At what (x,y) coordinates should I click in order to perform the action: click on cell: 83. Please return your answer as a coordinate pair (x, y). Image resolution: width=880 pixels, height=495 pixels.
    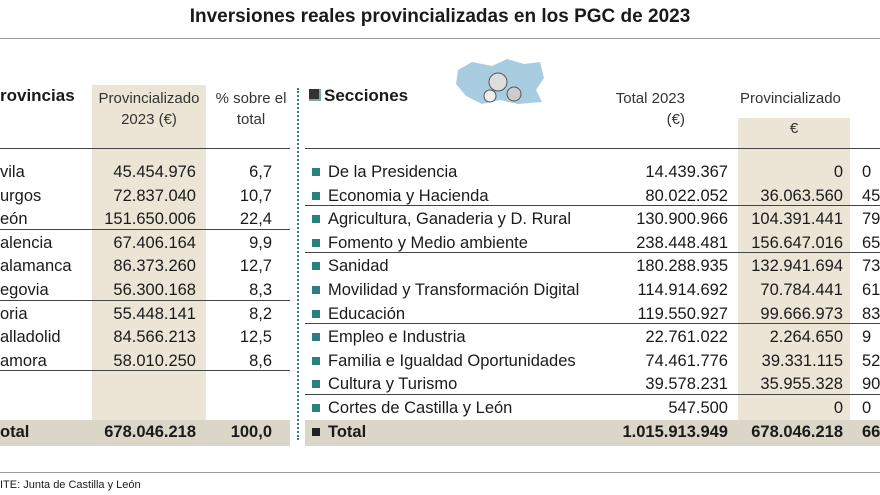
    Looking at the image, I should click on (871, 313).